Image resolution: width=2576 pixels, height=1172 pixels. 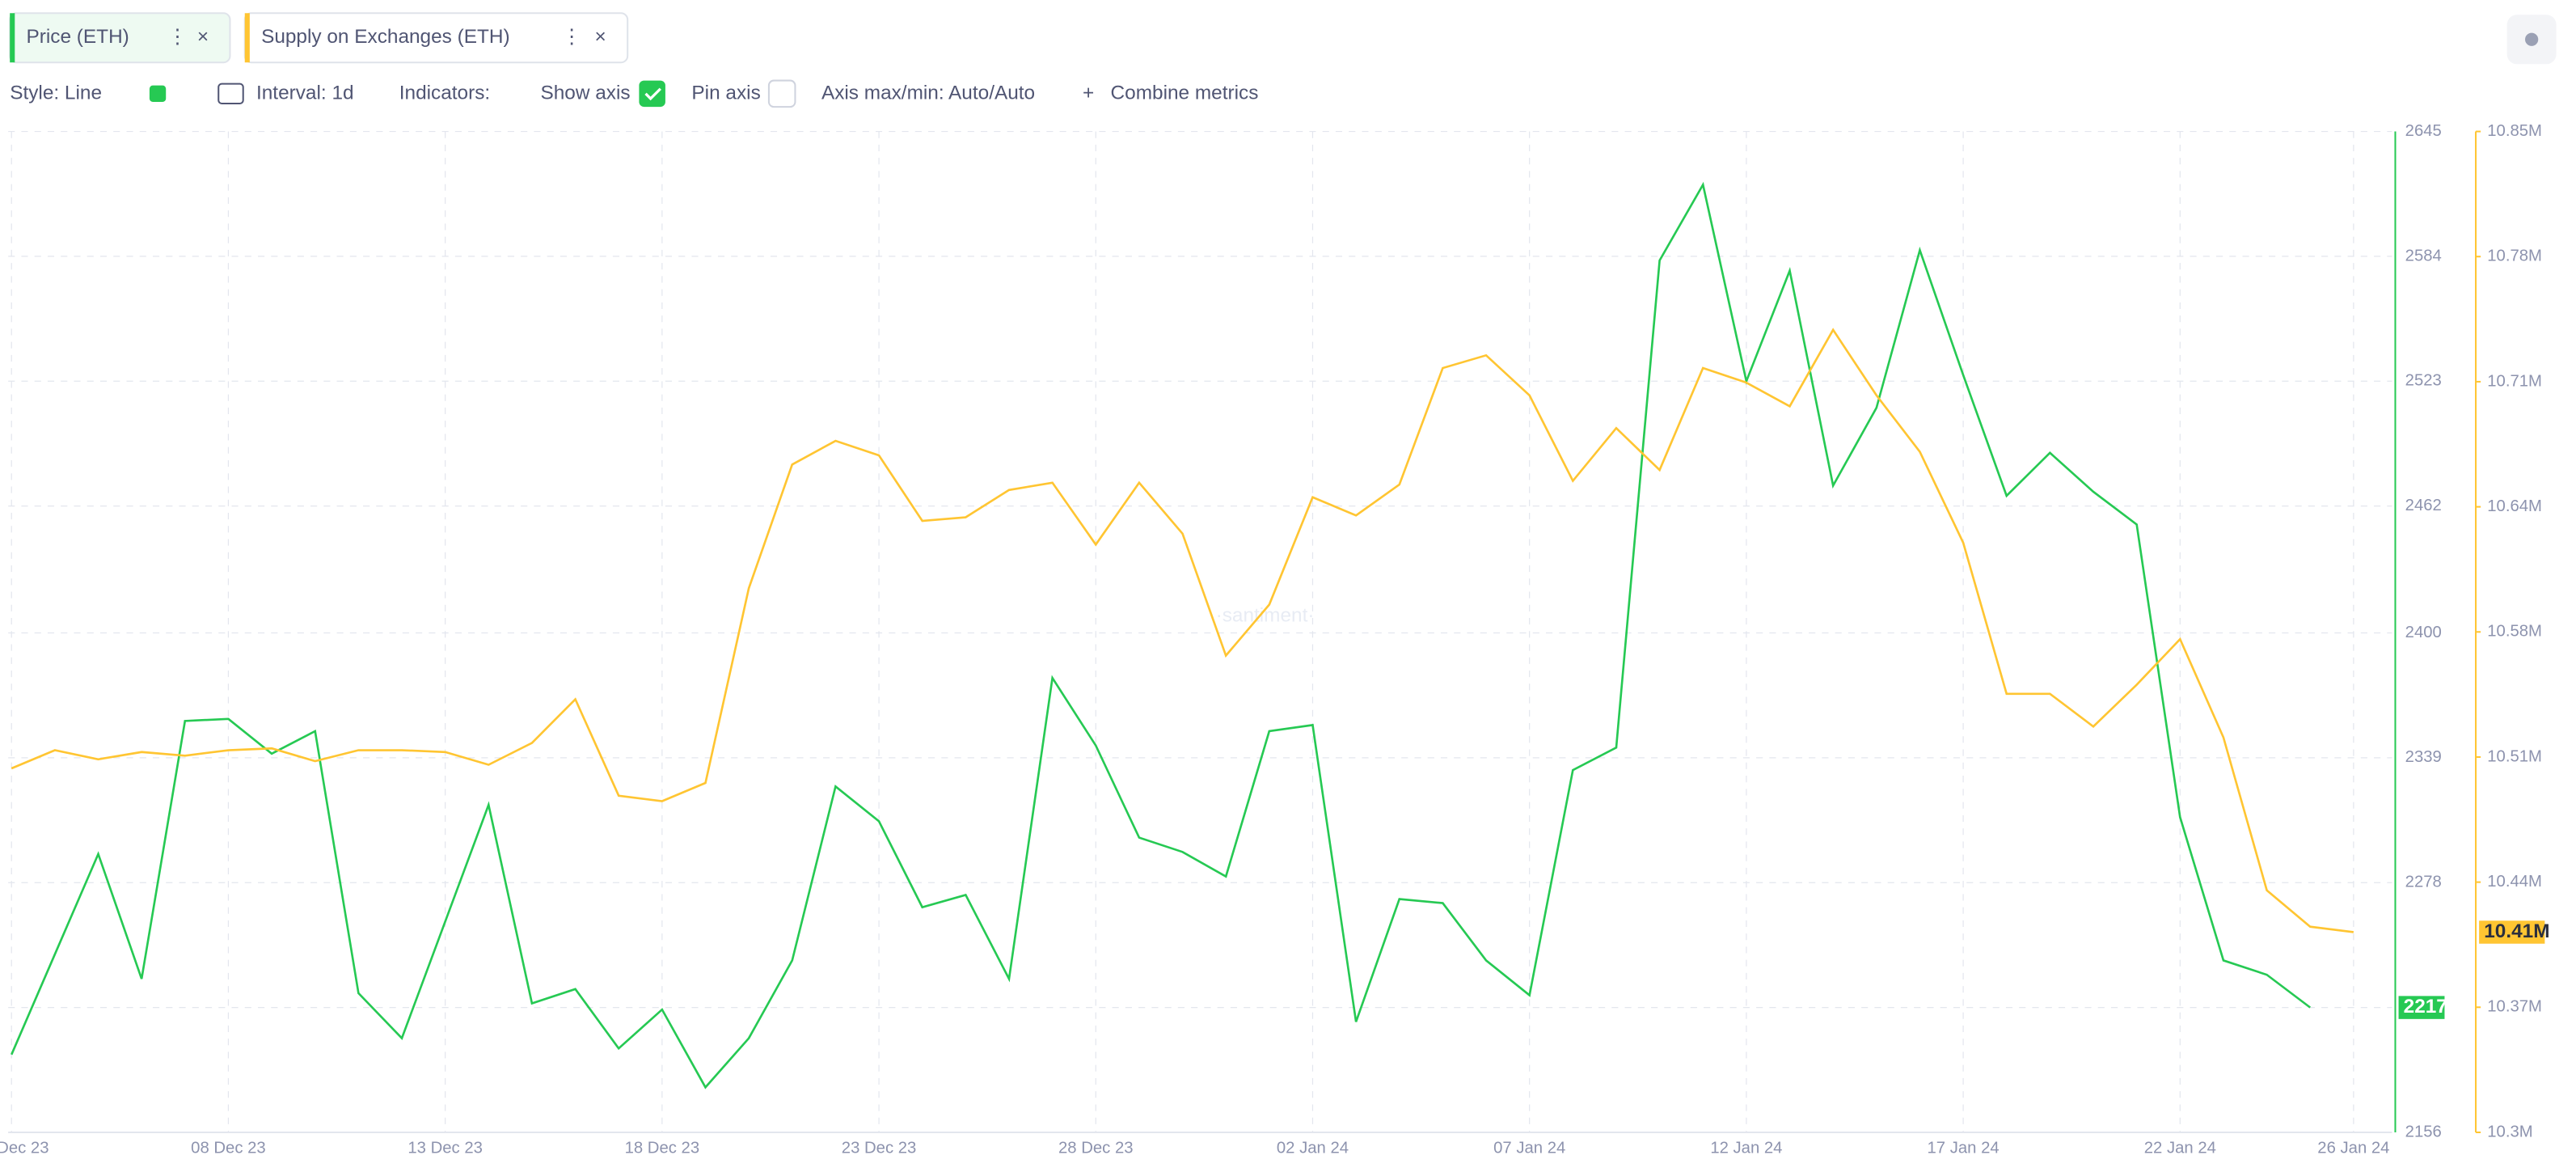 What do you see at coordinates (2514, 131) in the screenshot?
I see `y2-tick-label: 10.85M` at bounding box center [2514, 131].